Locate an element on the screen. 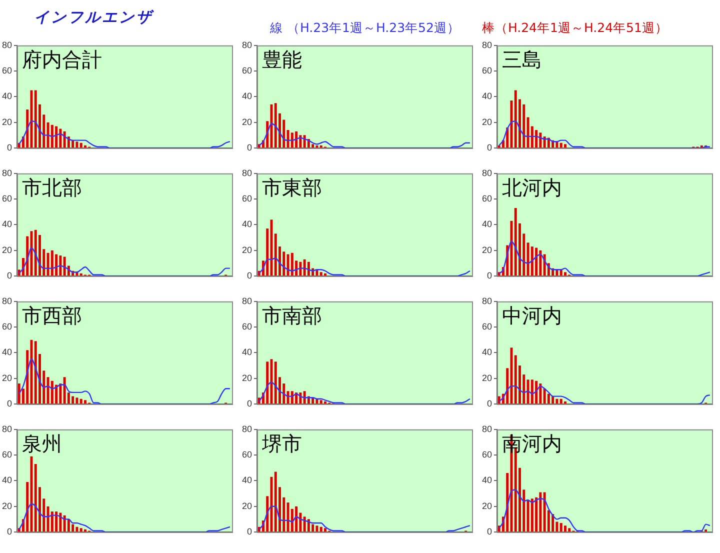  text: 線 （H.23年1週～H.23年52週） is located at coordinates (365, 28).